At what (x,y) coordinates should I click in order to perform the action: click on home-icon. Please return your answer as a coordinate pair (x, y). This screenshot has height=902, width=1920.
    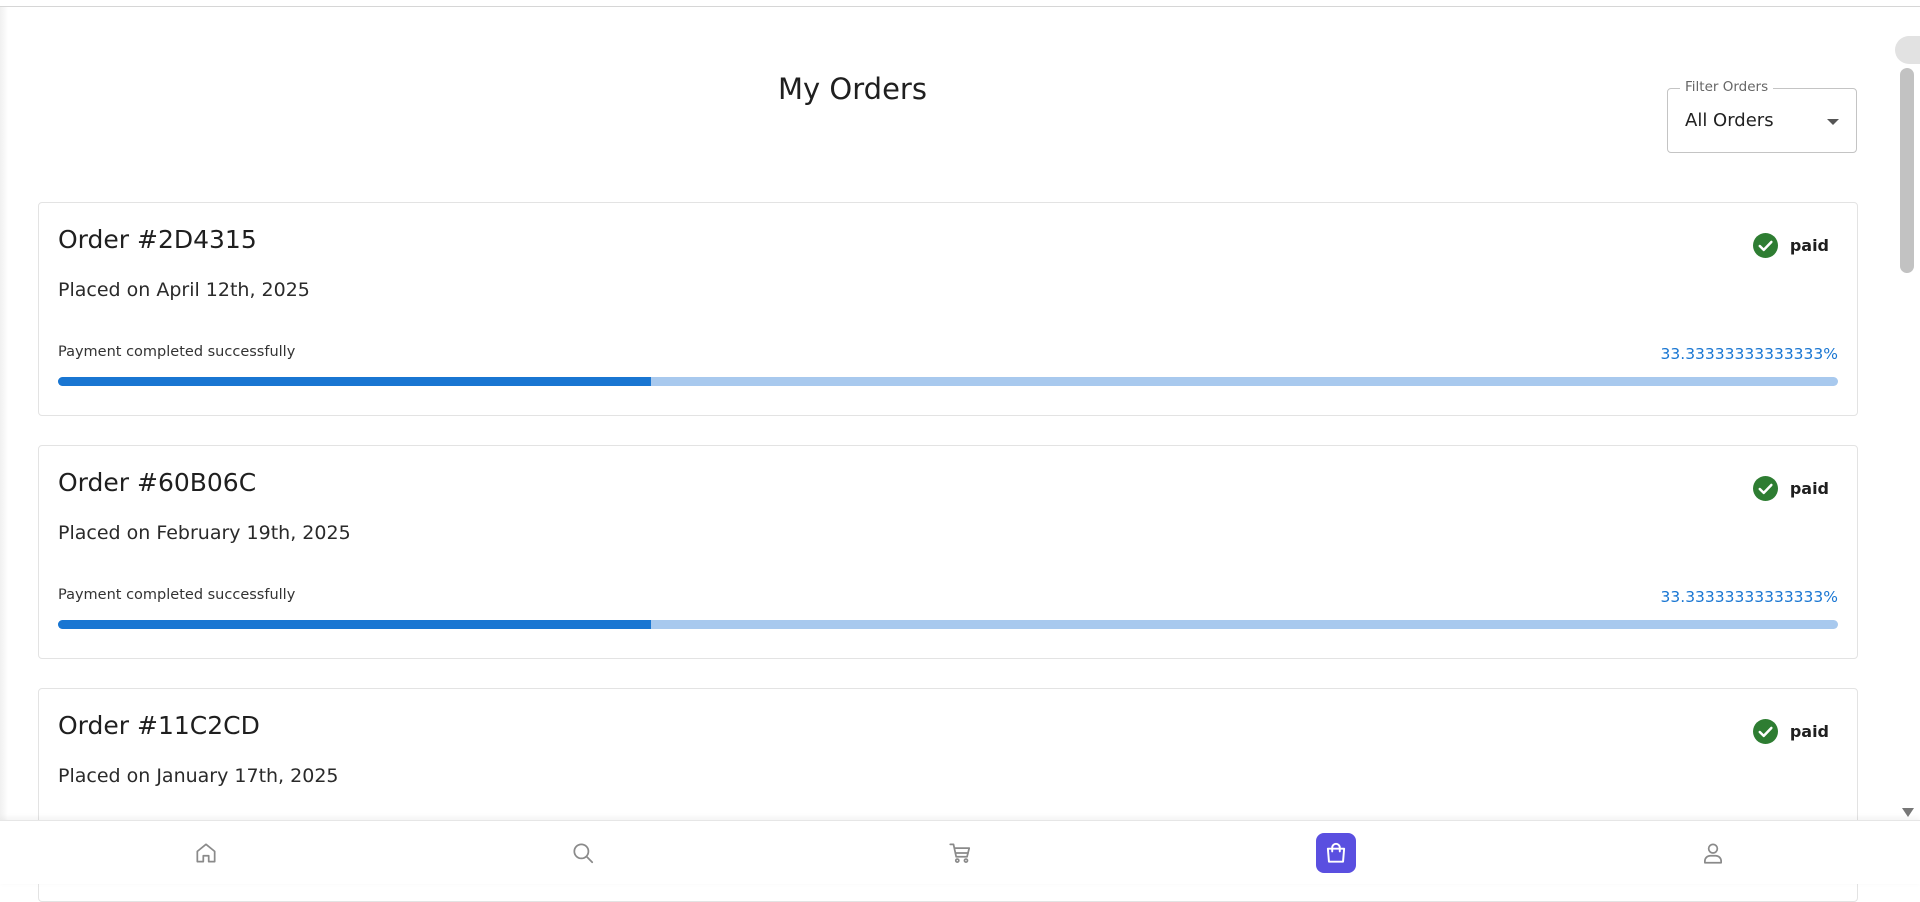
    Looking at the image, I should click on (206, 853).